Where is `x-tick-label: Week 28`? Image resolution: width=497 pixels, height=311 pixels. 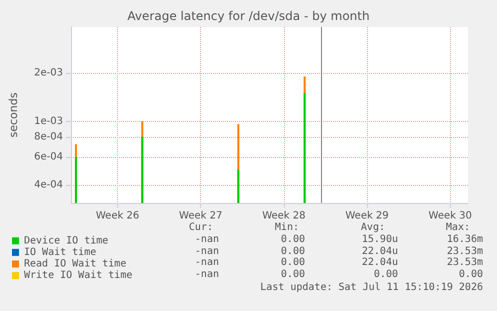 x-tick-label: Week 28 is located at coordinates (284, 216).